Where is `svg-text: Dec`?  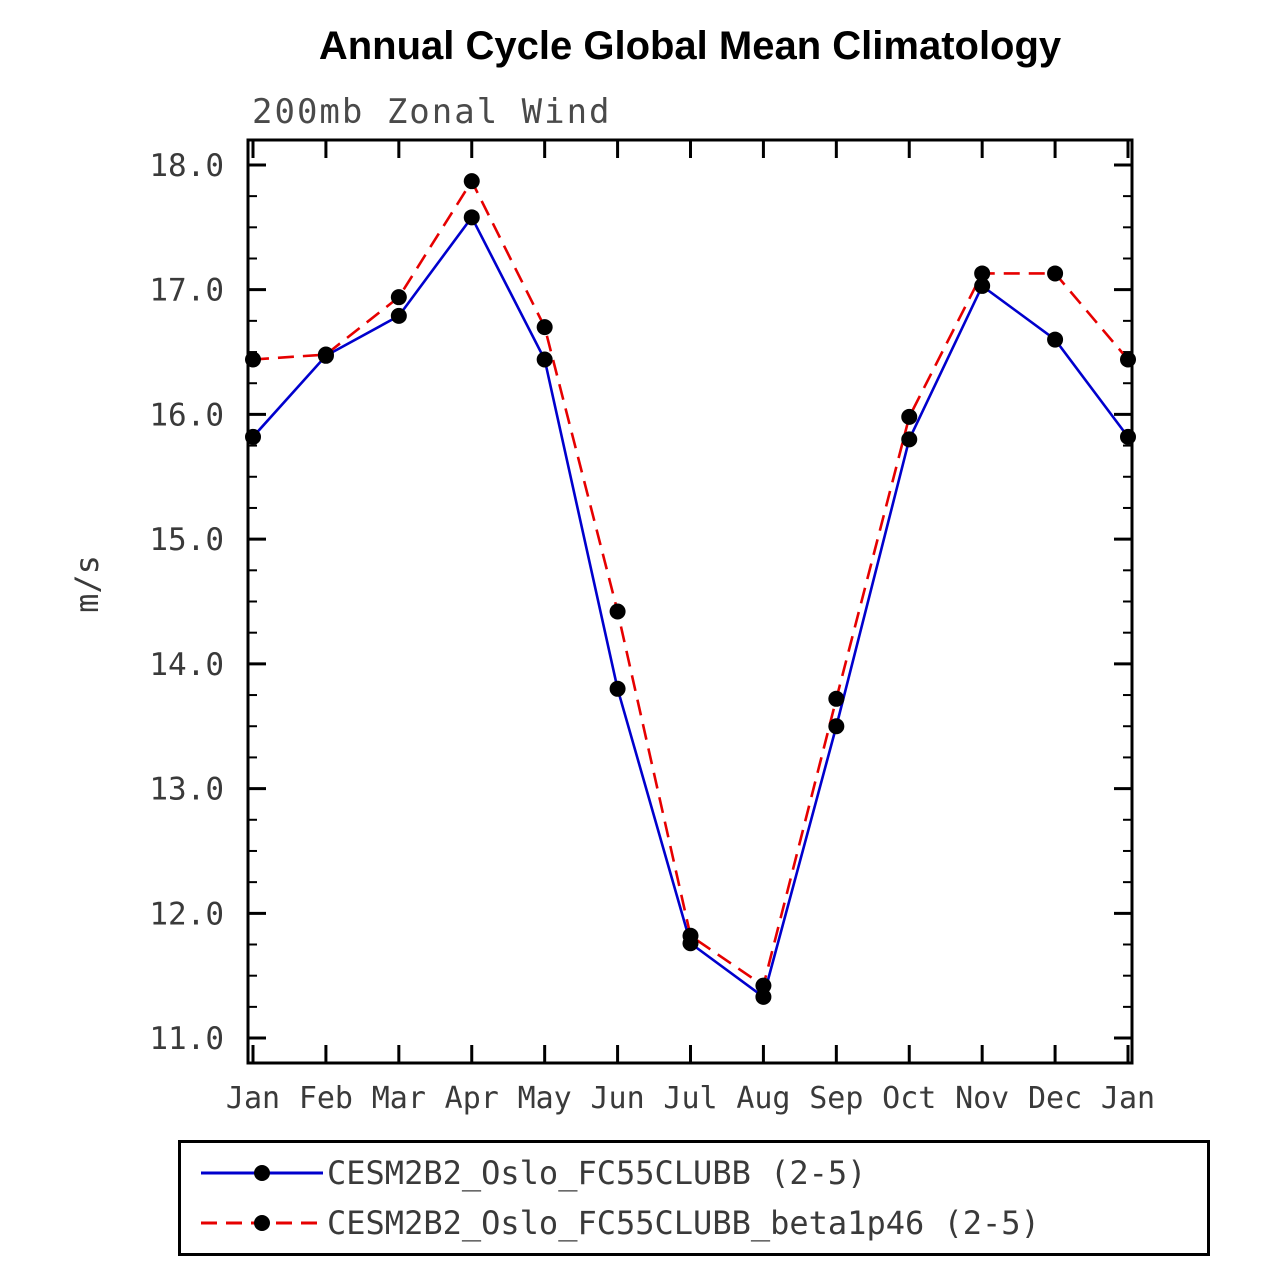
svg-text: Dec is located at coordinates (1055, 1098).